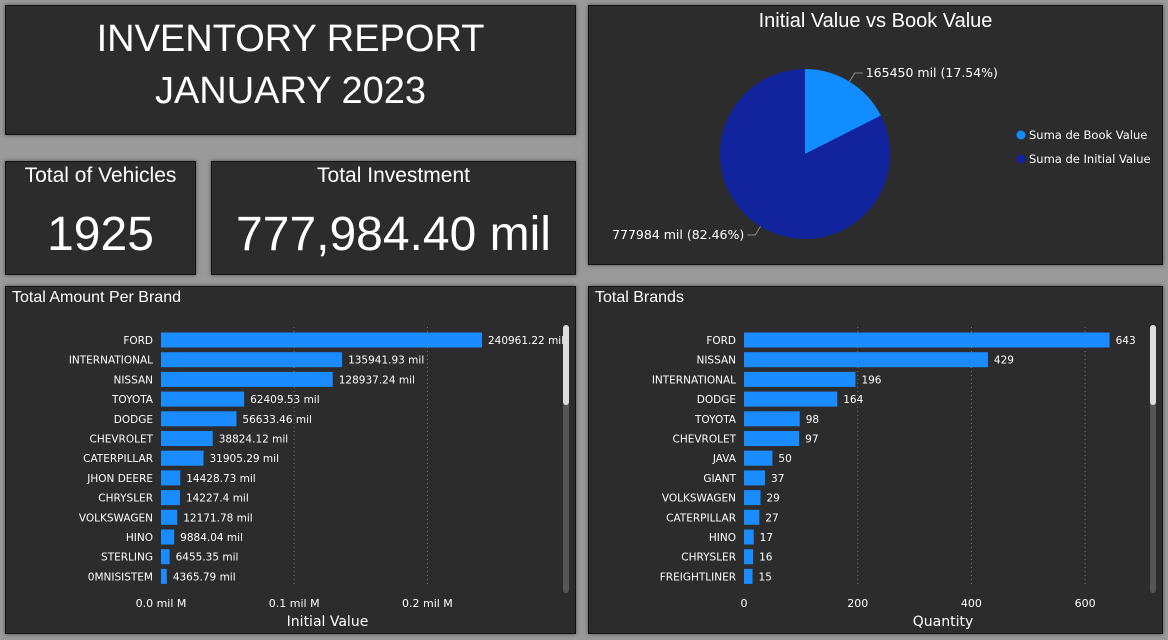 This screenshot has width=1168, height=640. Describe the element at coordinates (217, 499) in the screenshot. I see `amount-value-label-8: 14227.4 mil` at that location.